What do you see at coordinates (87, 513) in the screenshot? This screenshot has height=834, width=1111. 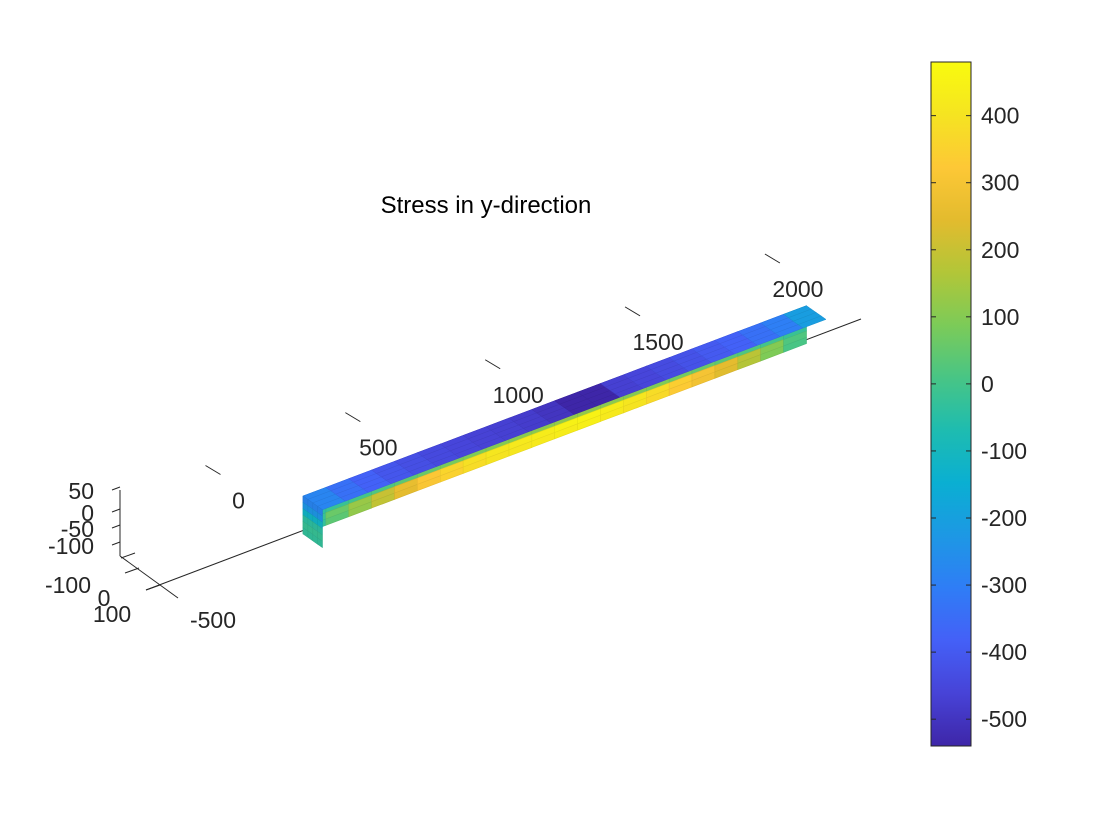 I see `z-tick-label: 0` at bounding box center [87, 513].